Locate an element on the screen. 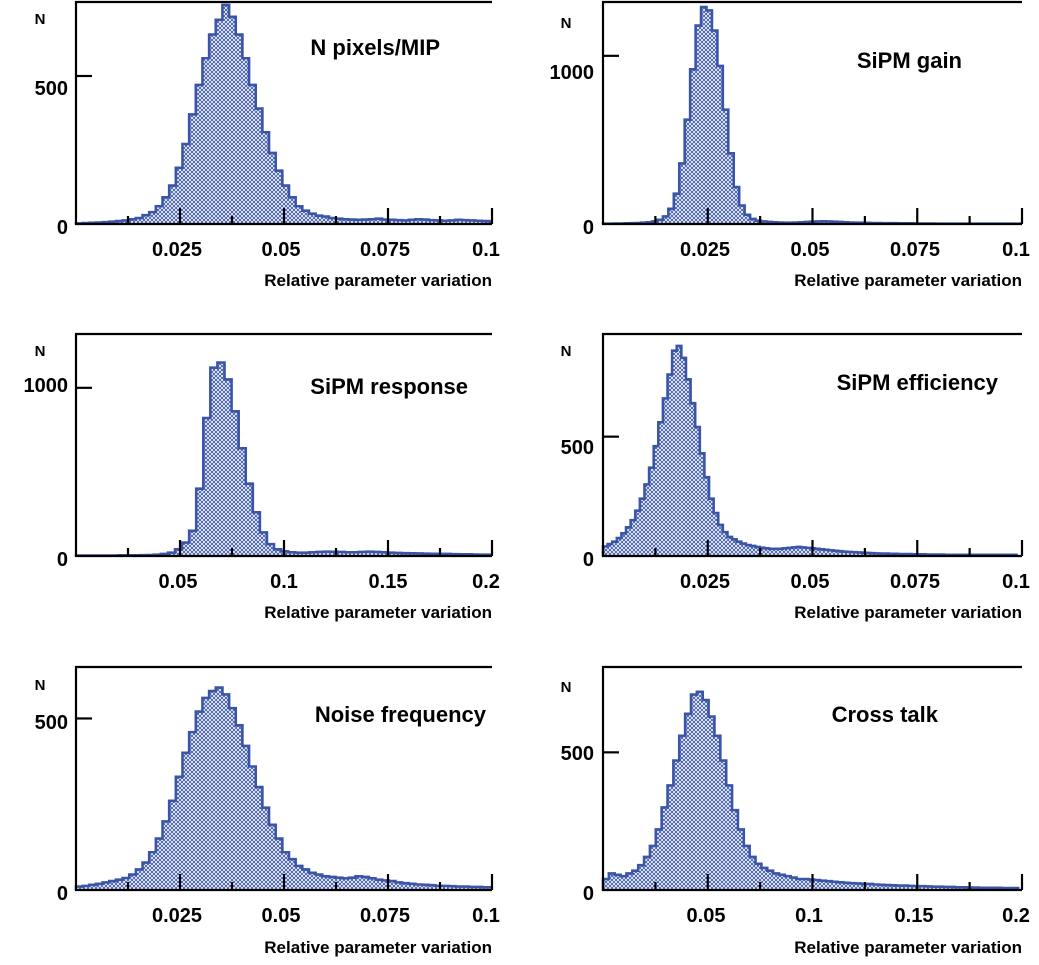 This screenshot has height=965, width=1039. x-tick-label: 0.15 is located at coordinates (388, 582).